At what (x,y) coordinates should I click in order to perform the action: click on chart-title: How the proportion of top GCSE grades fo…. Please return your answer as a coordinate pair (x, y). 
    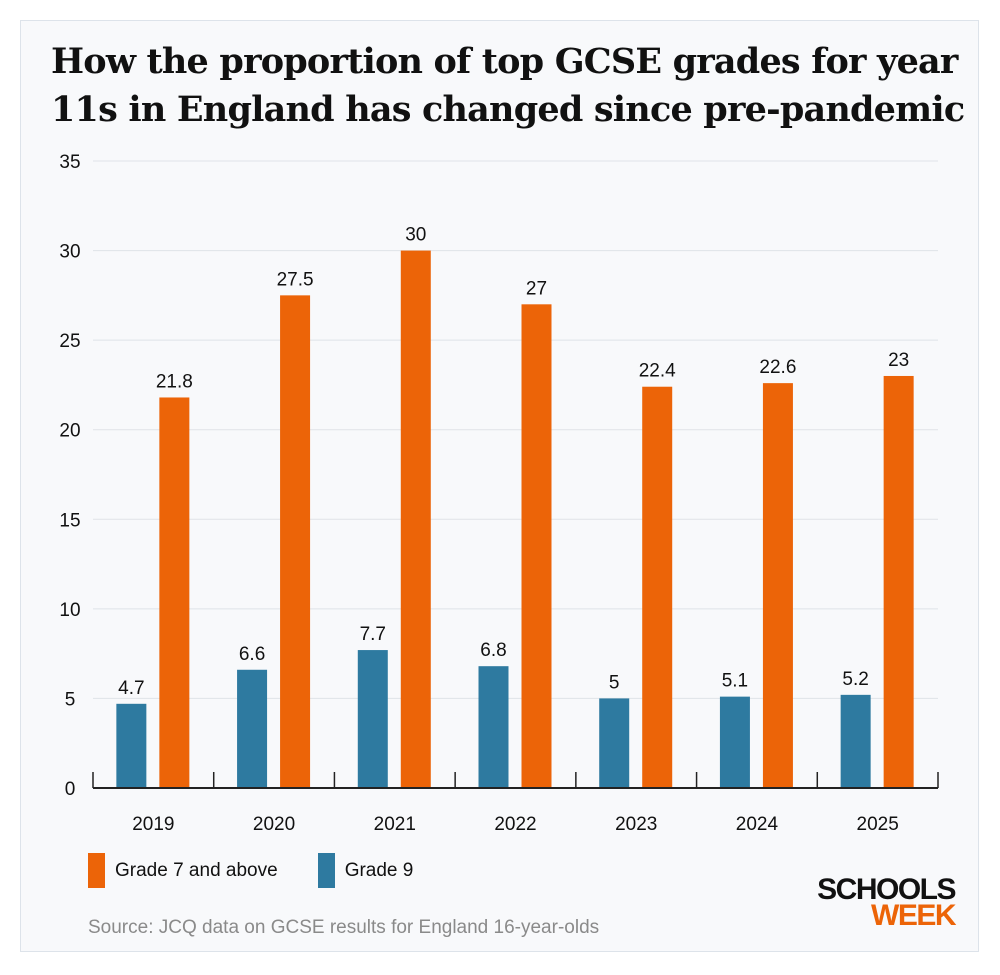
    Looking at the image, I should click on (508, 85).